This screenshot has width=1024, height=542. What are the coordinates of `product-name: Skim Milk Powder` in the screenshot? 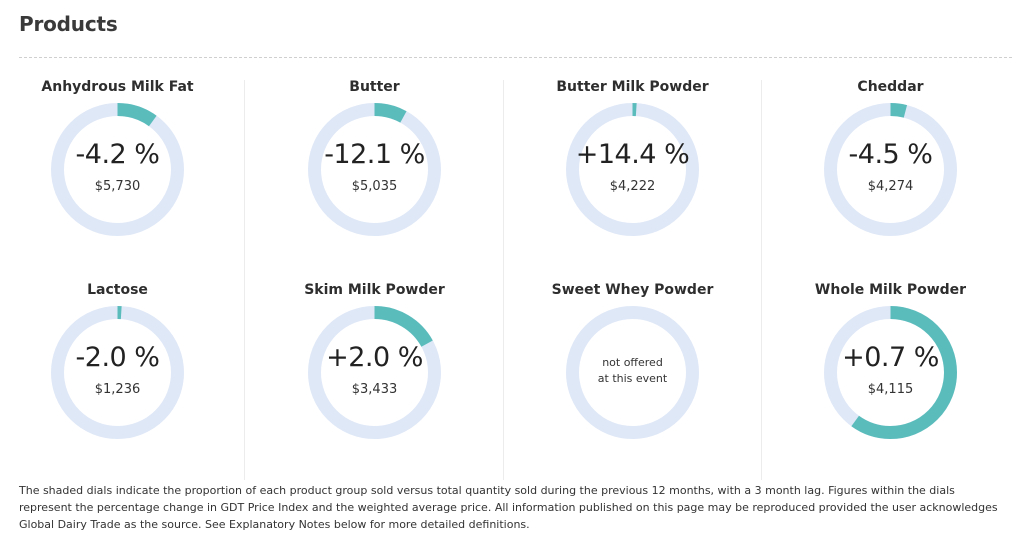 It's located at (374, 290).